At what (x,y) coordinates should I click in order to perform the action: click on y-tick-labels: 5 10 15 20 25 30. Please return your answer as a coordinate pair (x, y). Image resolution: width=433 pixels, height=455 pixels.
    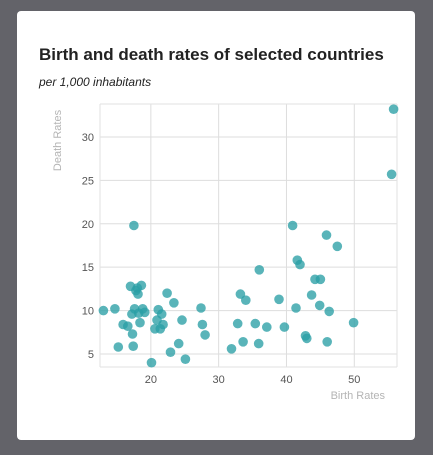
    Looking at the image, I should click on (88, 246).